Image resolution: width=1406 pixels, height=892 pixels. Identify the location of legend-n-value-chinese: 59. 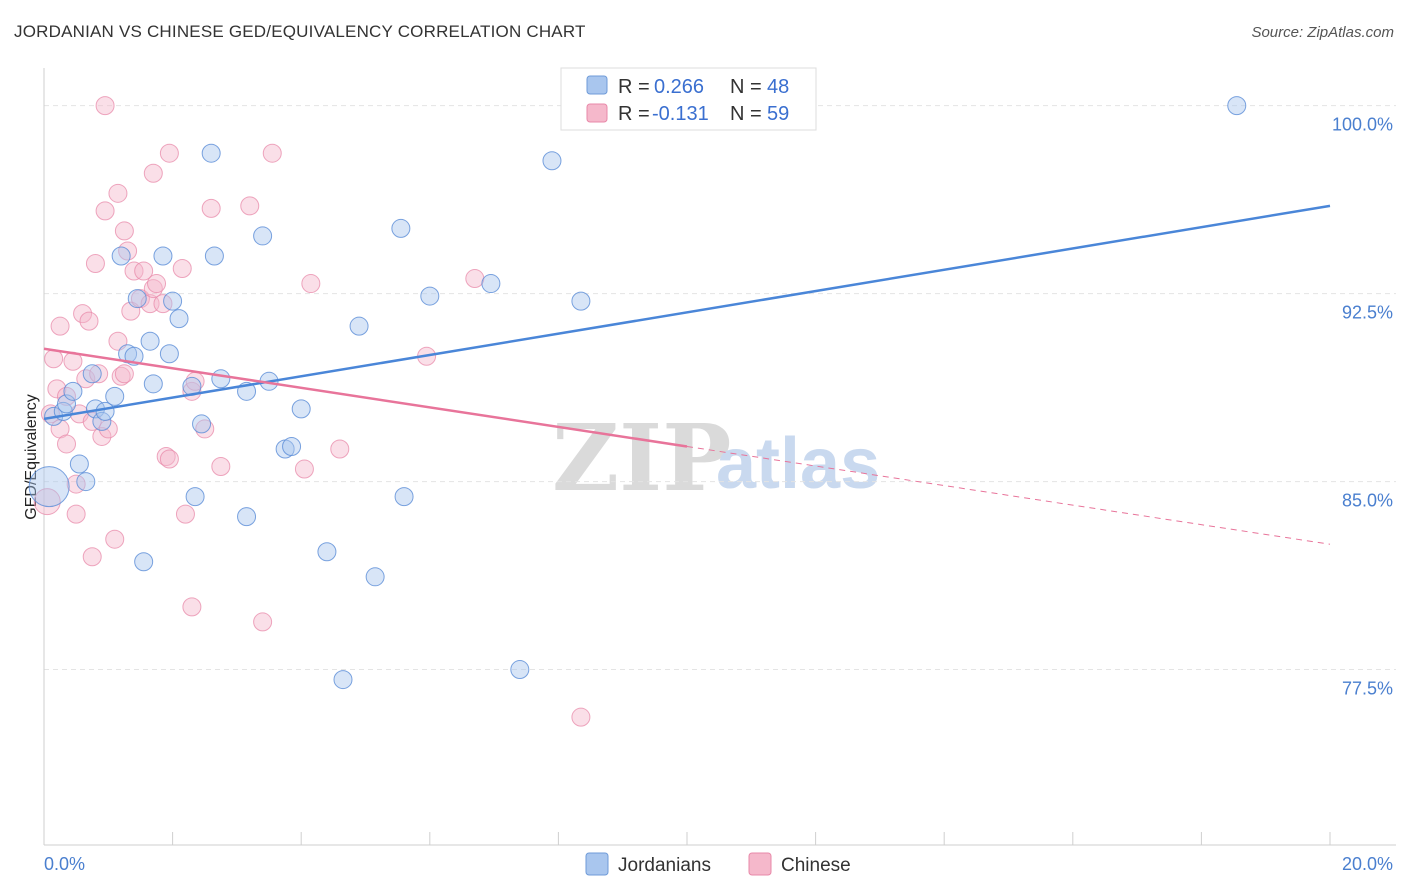
(778, 114).